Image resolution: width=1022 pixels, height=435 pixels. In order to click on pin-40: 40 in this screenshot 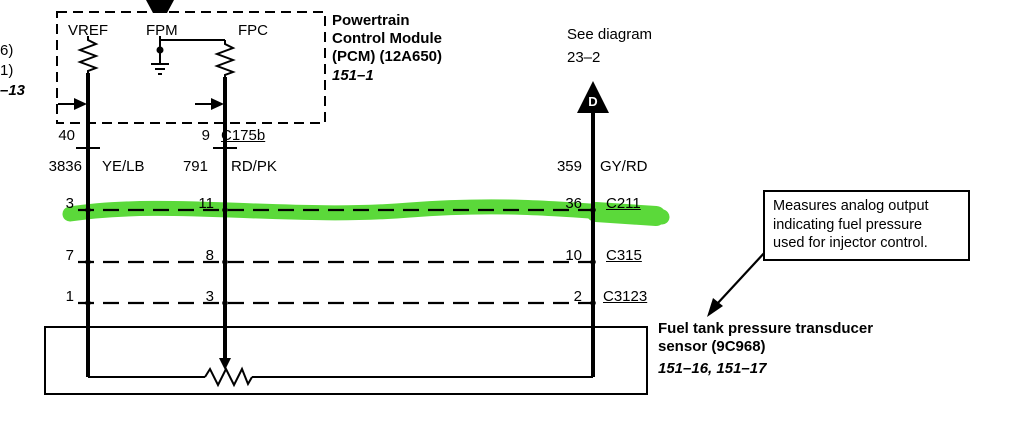, I will do `click(66, 135)`.